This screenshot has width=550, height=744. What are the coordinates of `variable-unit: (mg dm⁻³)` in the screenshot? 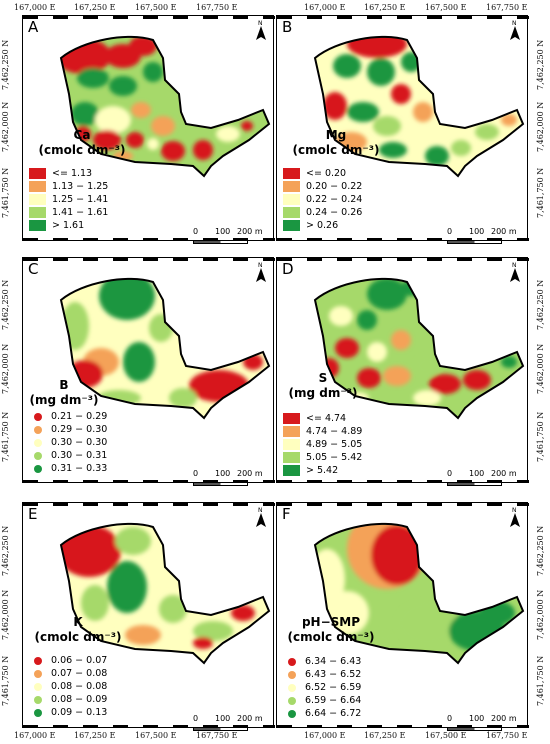 It's located at (323, 393).